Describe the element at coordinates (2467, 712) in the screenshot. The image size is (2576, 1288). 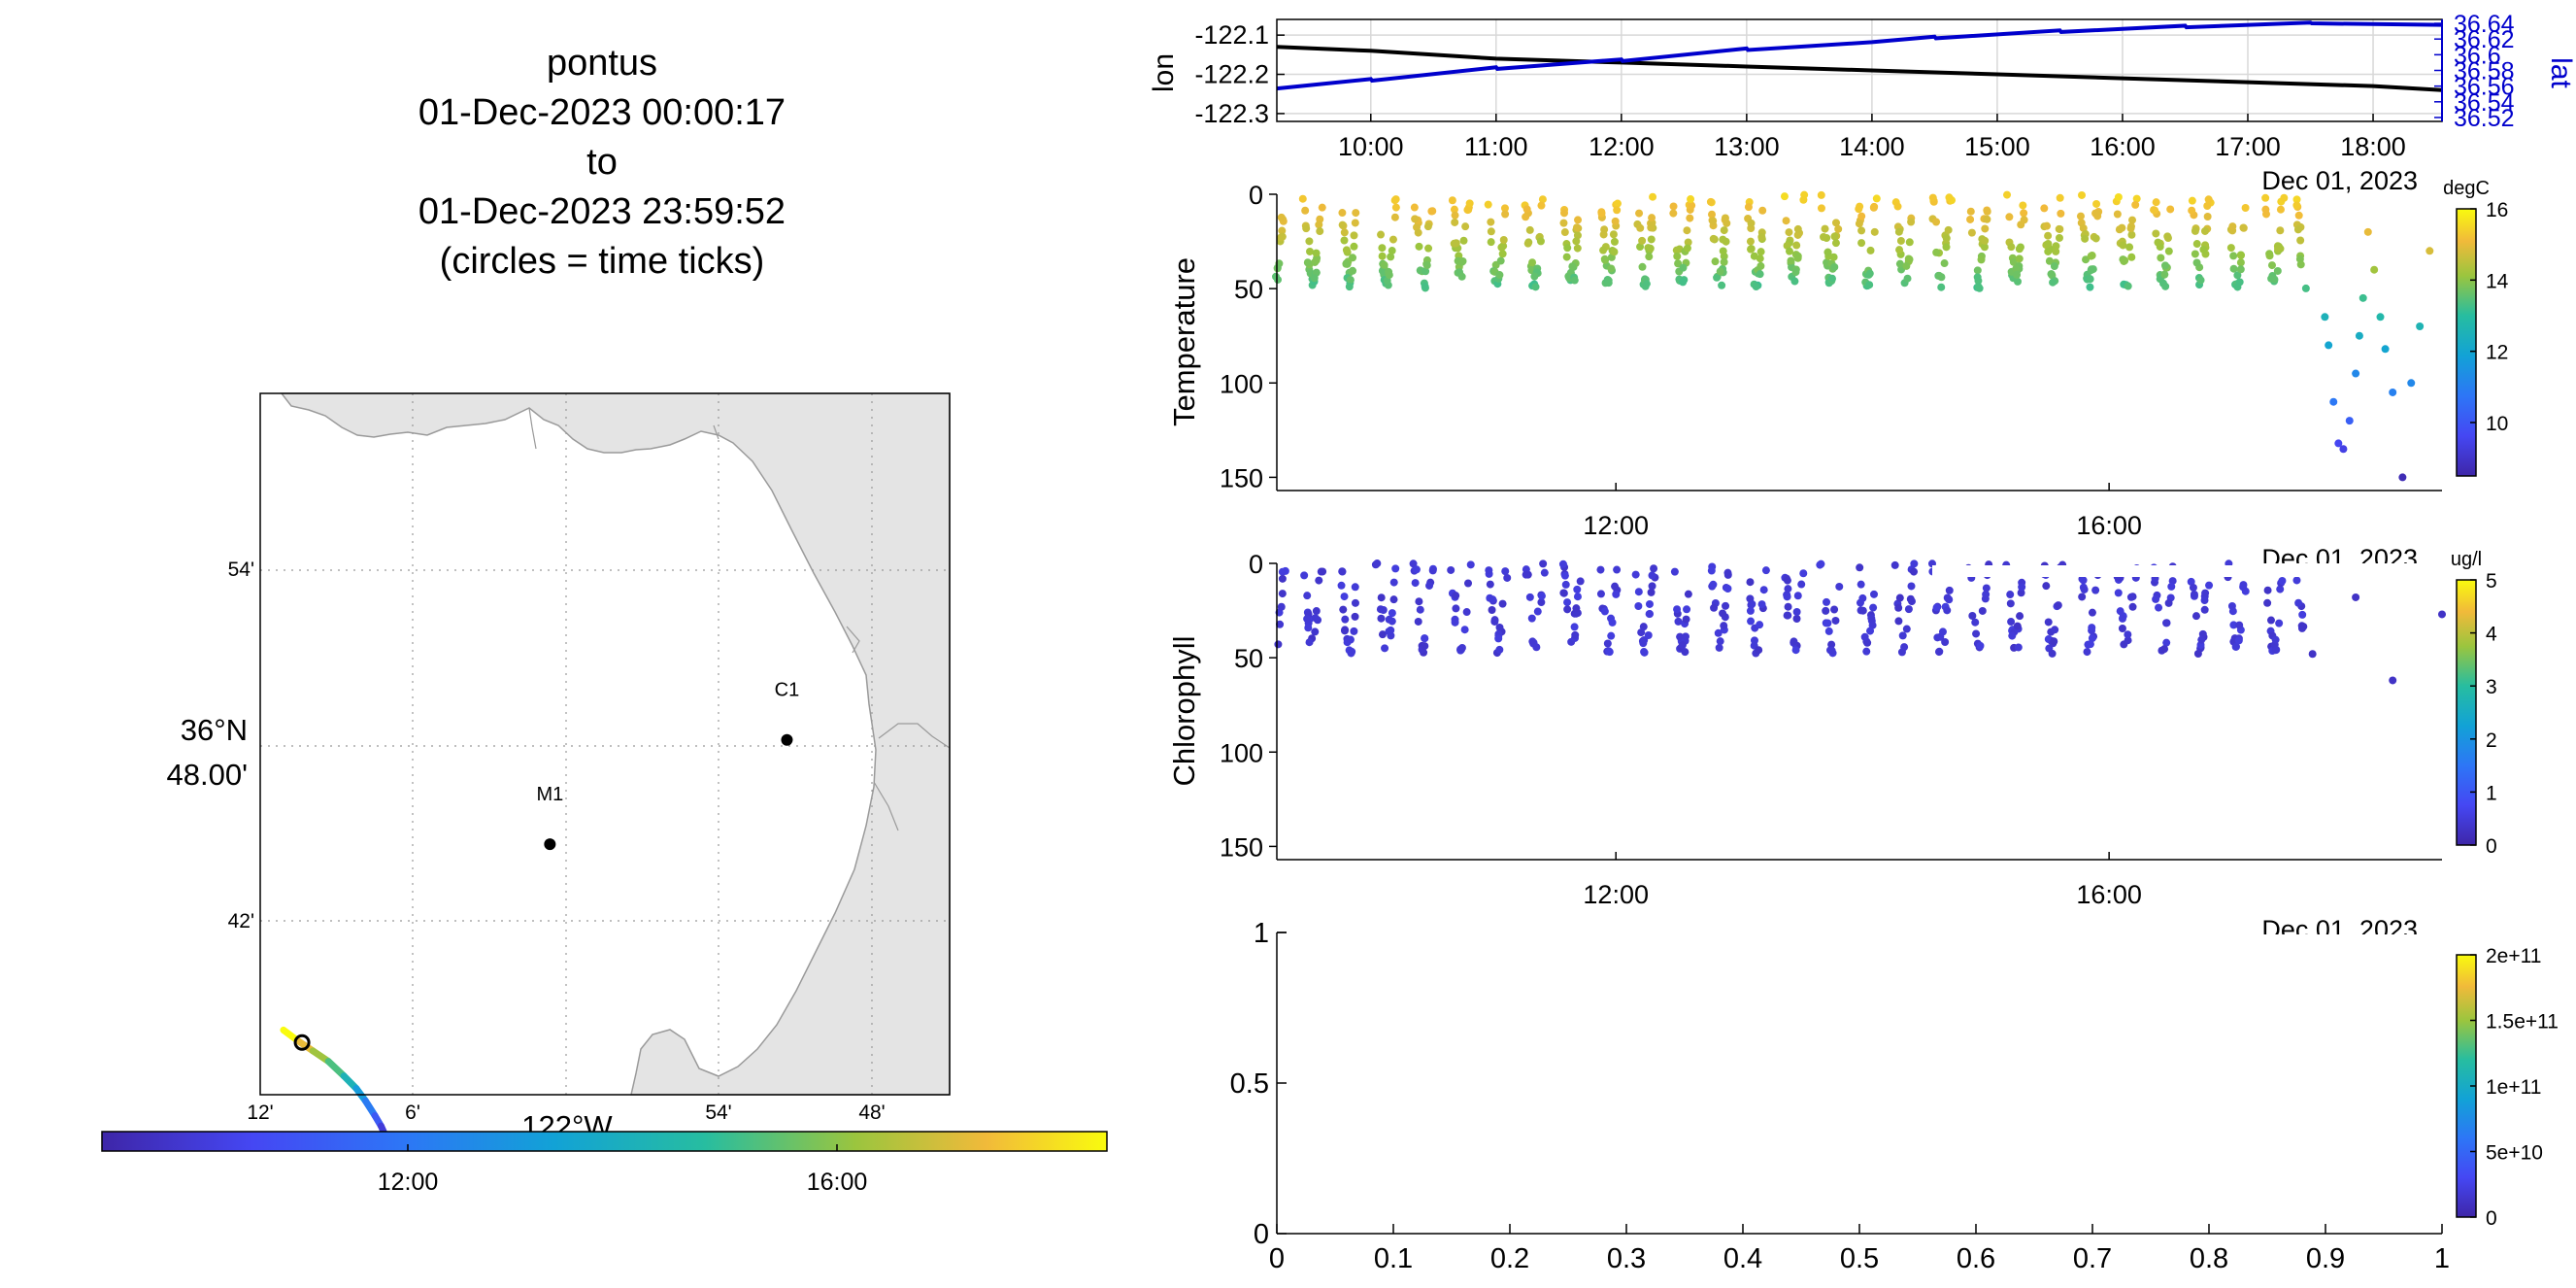
I see `chlorophyll-colorbar` at that location.